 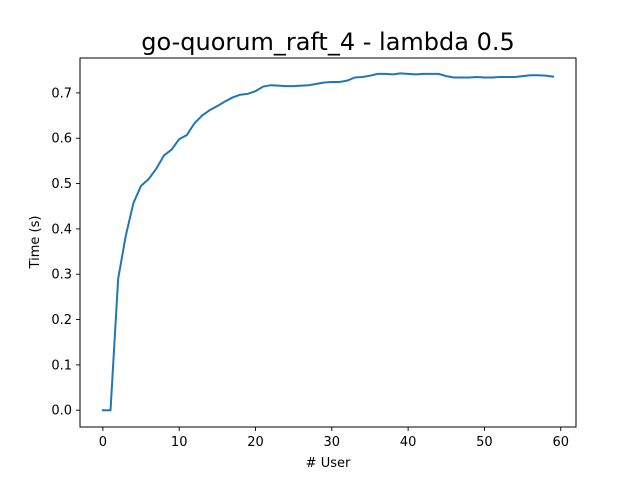 I want to click on x-tick-label: 10, so click(x=179, y=442).